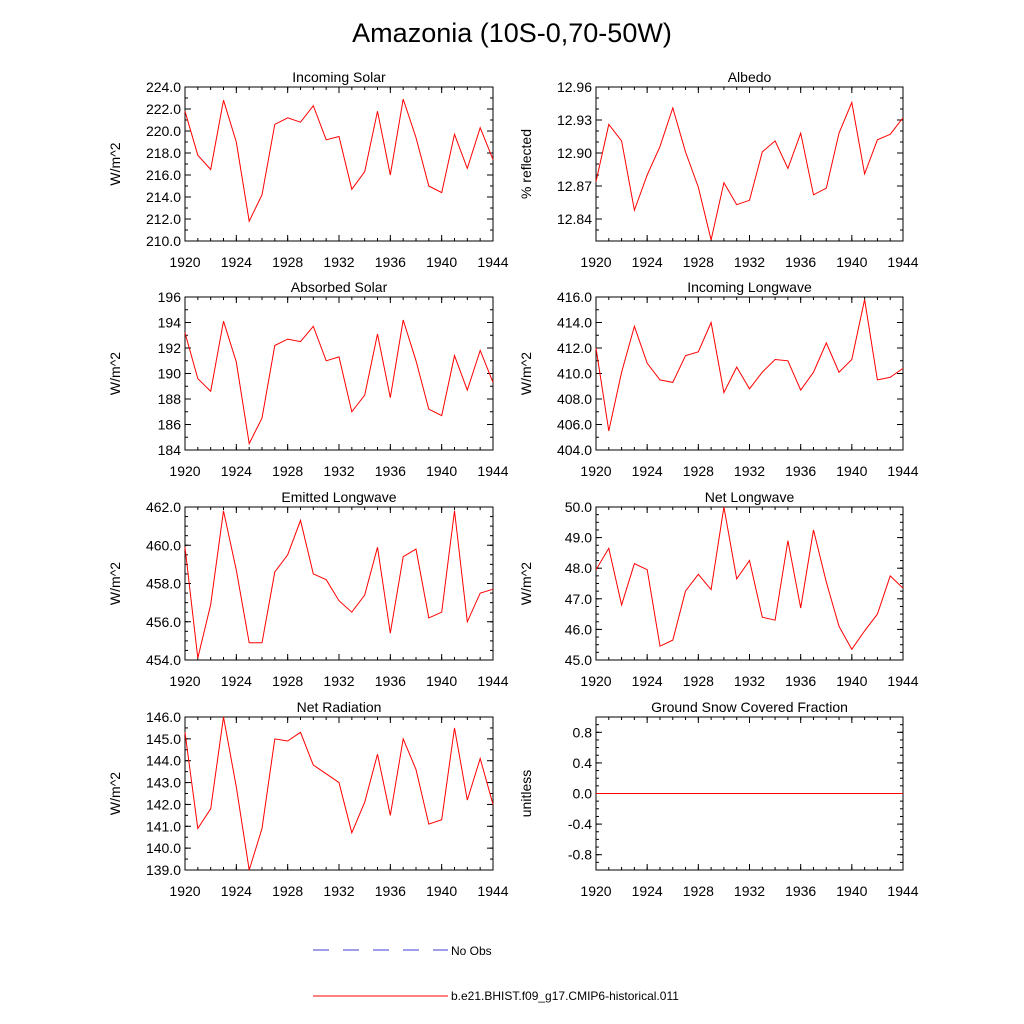 This screenshot has width=1024, height=1024. What do you see at coordinates (574, 425) in the screenshot?
I see `y-tick-label: 406.0` at bounding box center [574, 425].